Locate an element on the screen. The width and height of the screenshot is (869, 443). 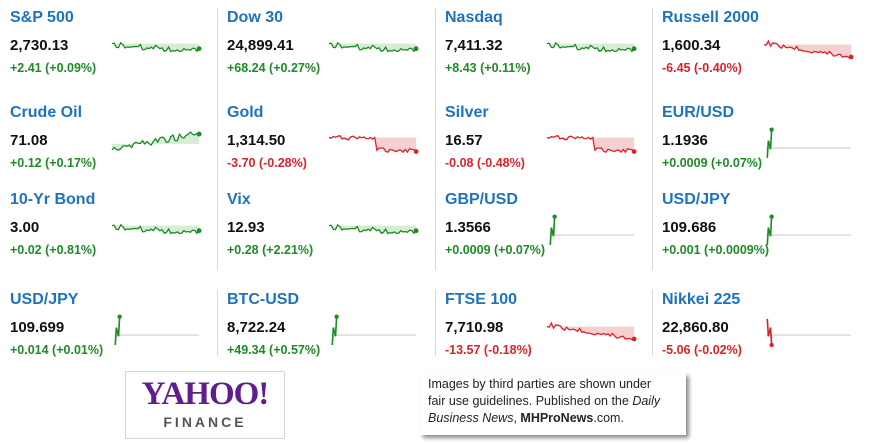
yahoo-finance-logo: YAHOO! FINANCE is located at coordinates (205, 405).